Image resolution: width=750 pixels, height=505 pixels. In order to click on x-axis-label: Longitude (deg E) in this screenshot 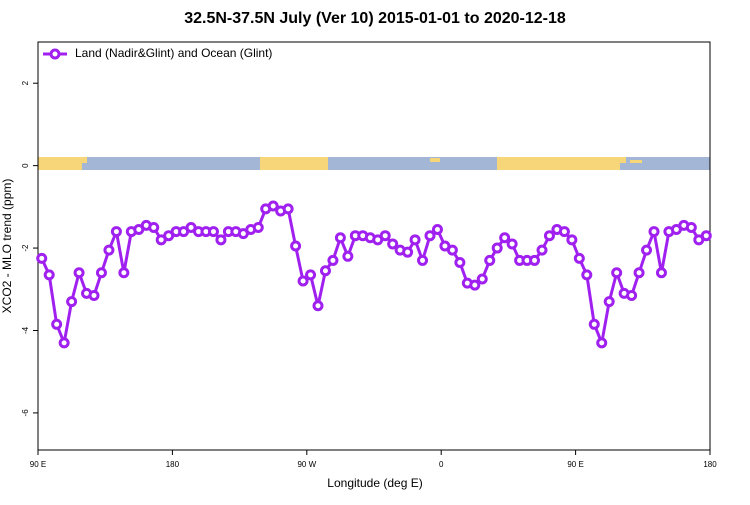, I will do `click(374, 483)`.